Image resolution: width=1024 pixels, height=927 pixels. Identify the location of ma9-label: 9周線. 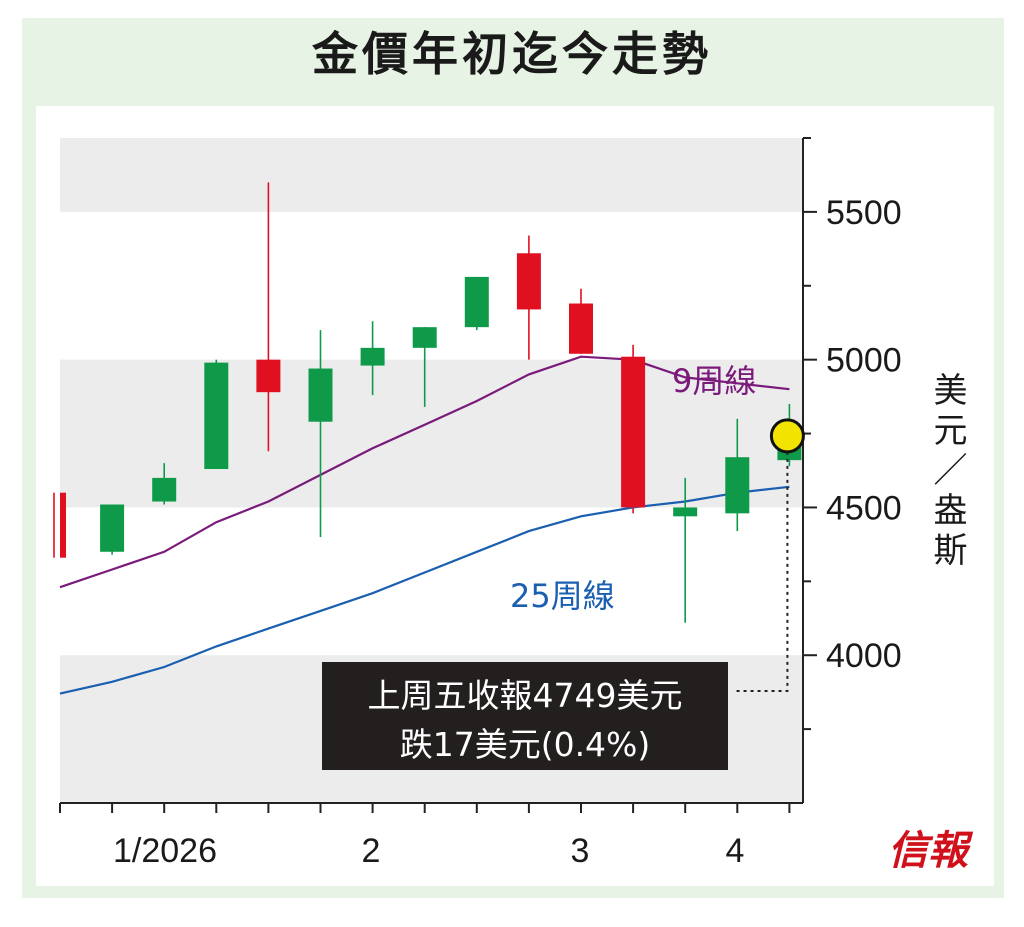
(714, 381).